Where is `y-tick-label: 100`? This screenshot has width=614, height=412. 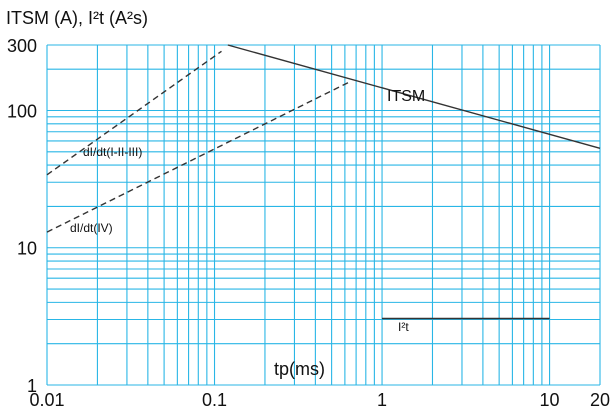
y-tick-label: 100 is located at coordinates (22, 111).